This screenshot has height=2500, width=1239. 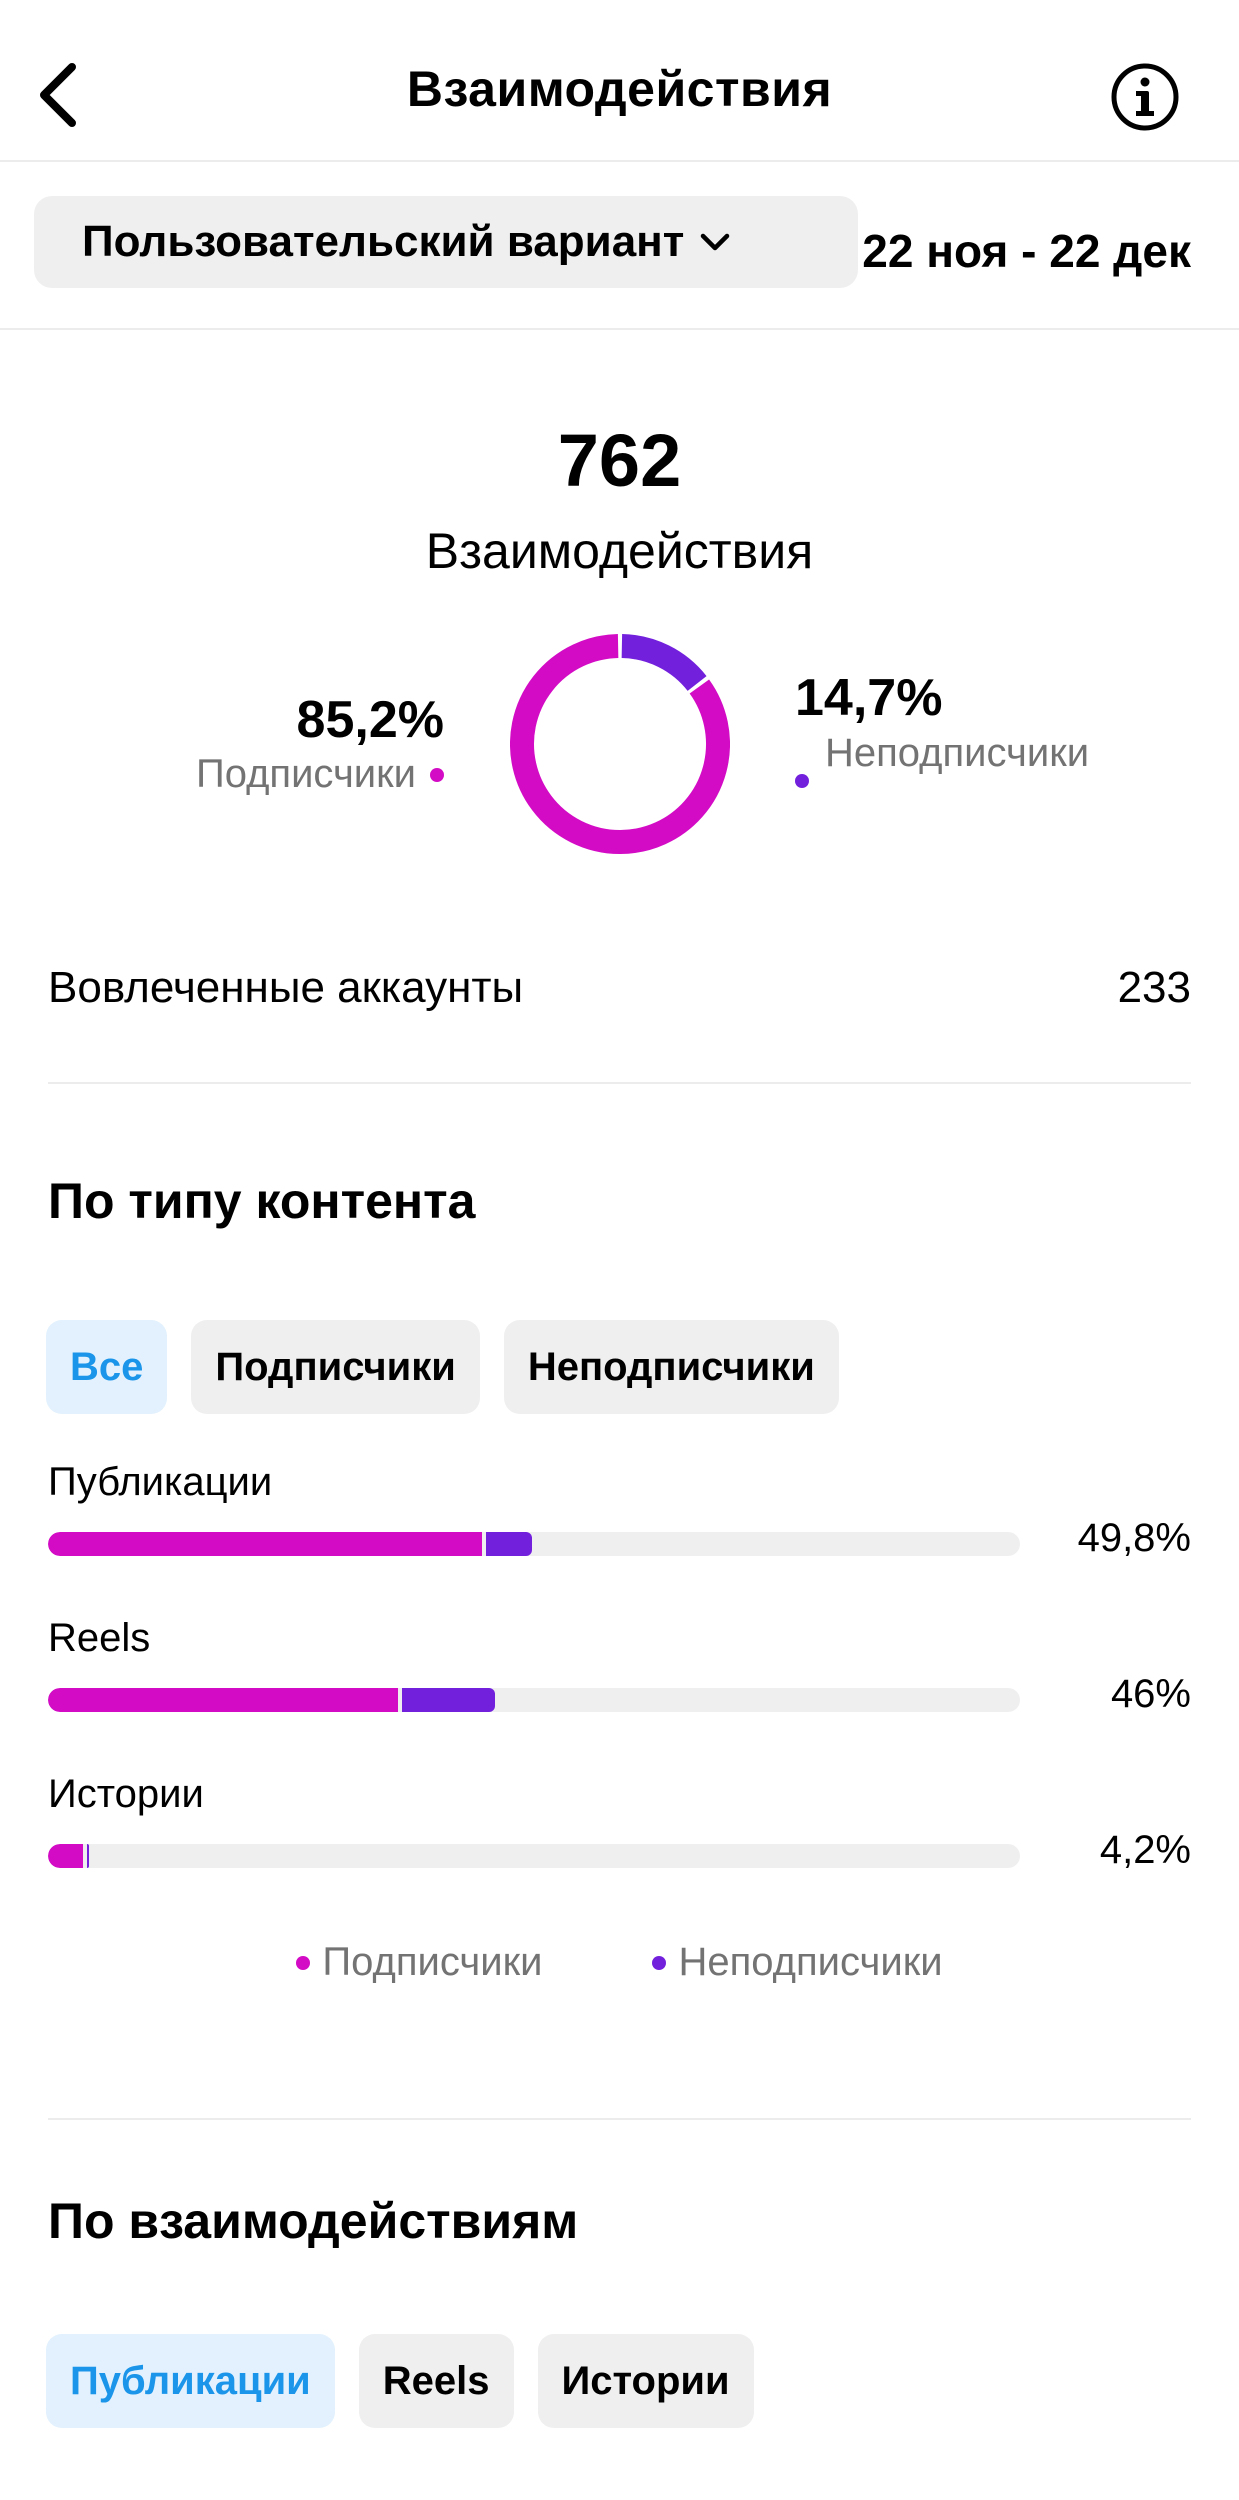 What do you see at coordinates (262, 1201) in the screenshot?
I see `content-type-title: По типу контента` at bounding box center [262, 1201].